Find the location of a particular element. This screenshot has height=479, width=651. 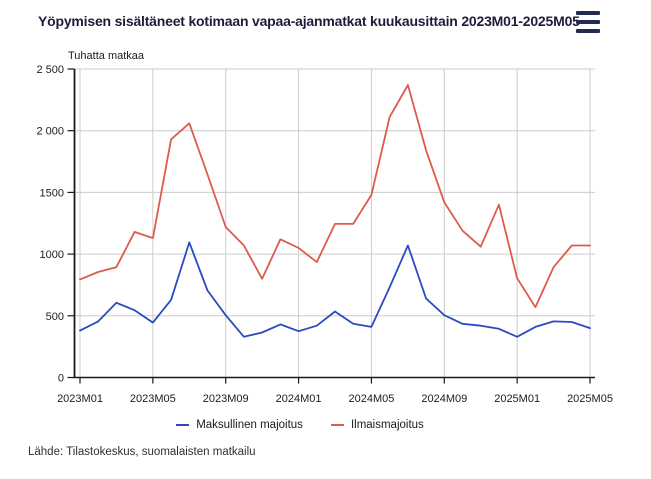

x-tick-label: 2024M01 is located at coordinates (299, 399).